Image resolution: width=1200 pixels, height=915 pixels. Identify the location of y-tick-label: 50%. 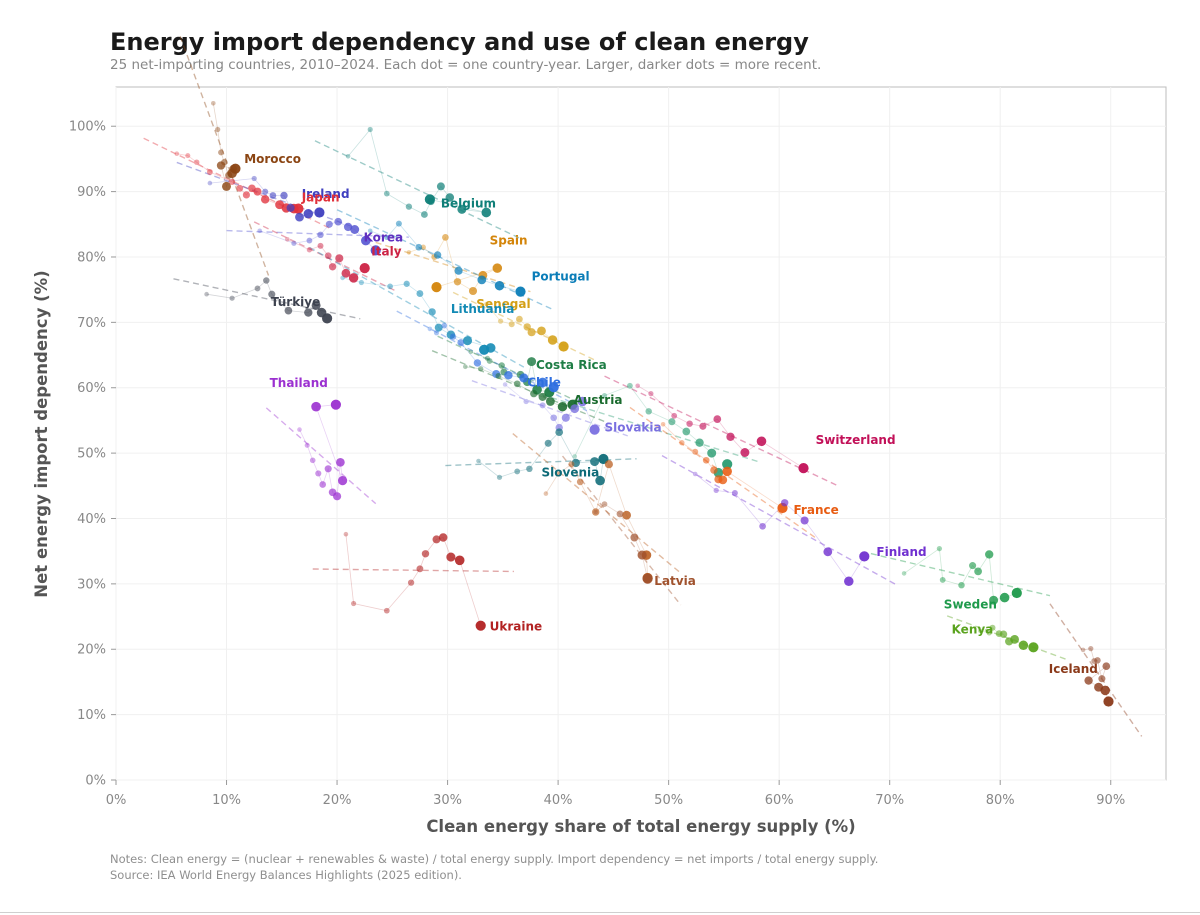
(91, 454).